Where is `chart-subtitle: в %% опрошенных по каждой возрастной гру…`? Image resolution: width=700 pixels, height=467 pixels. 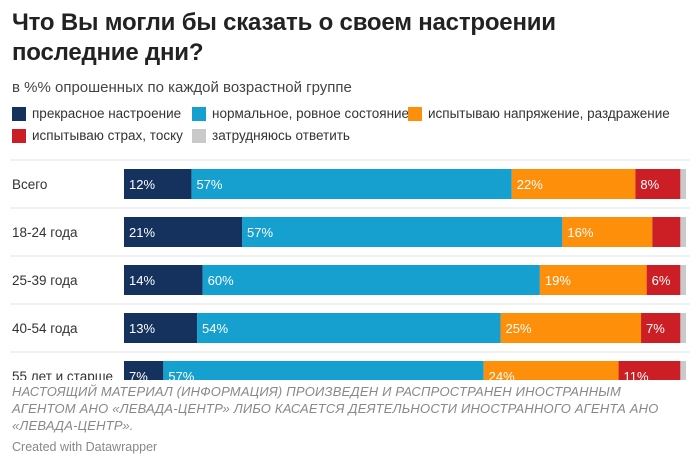 chart-subtitle: в %% опрошенных по каждой возрастной гру… is located at coordinates (182, 87).